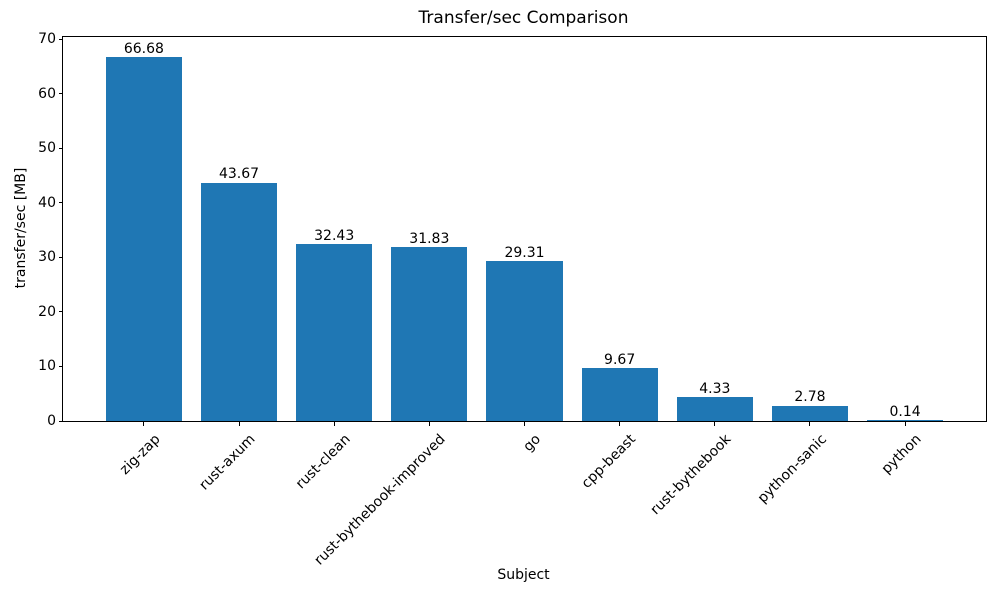 This screenshot has height=600, width=1000. I want to click on chart-title: Transfer/sec Comparison, so click(523, 18).